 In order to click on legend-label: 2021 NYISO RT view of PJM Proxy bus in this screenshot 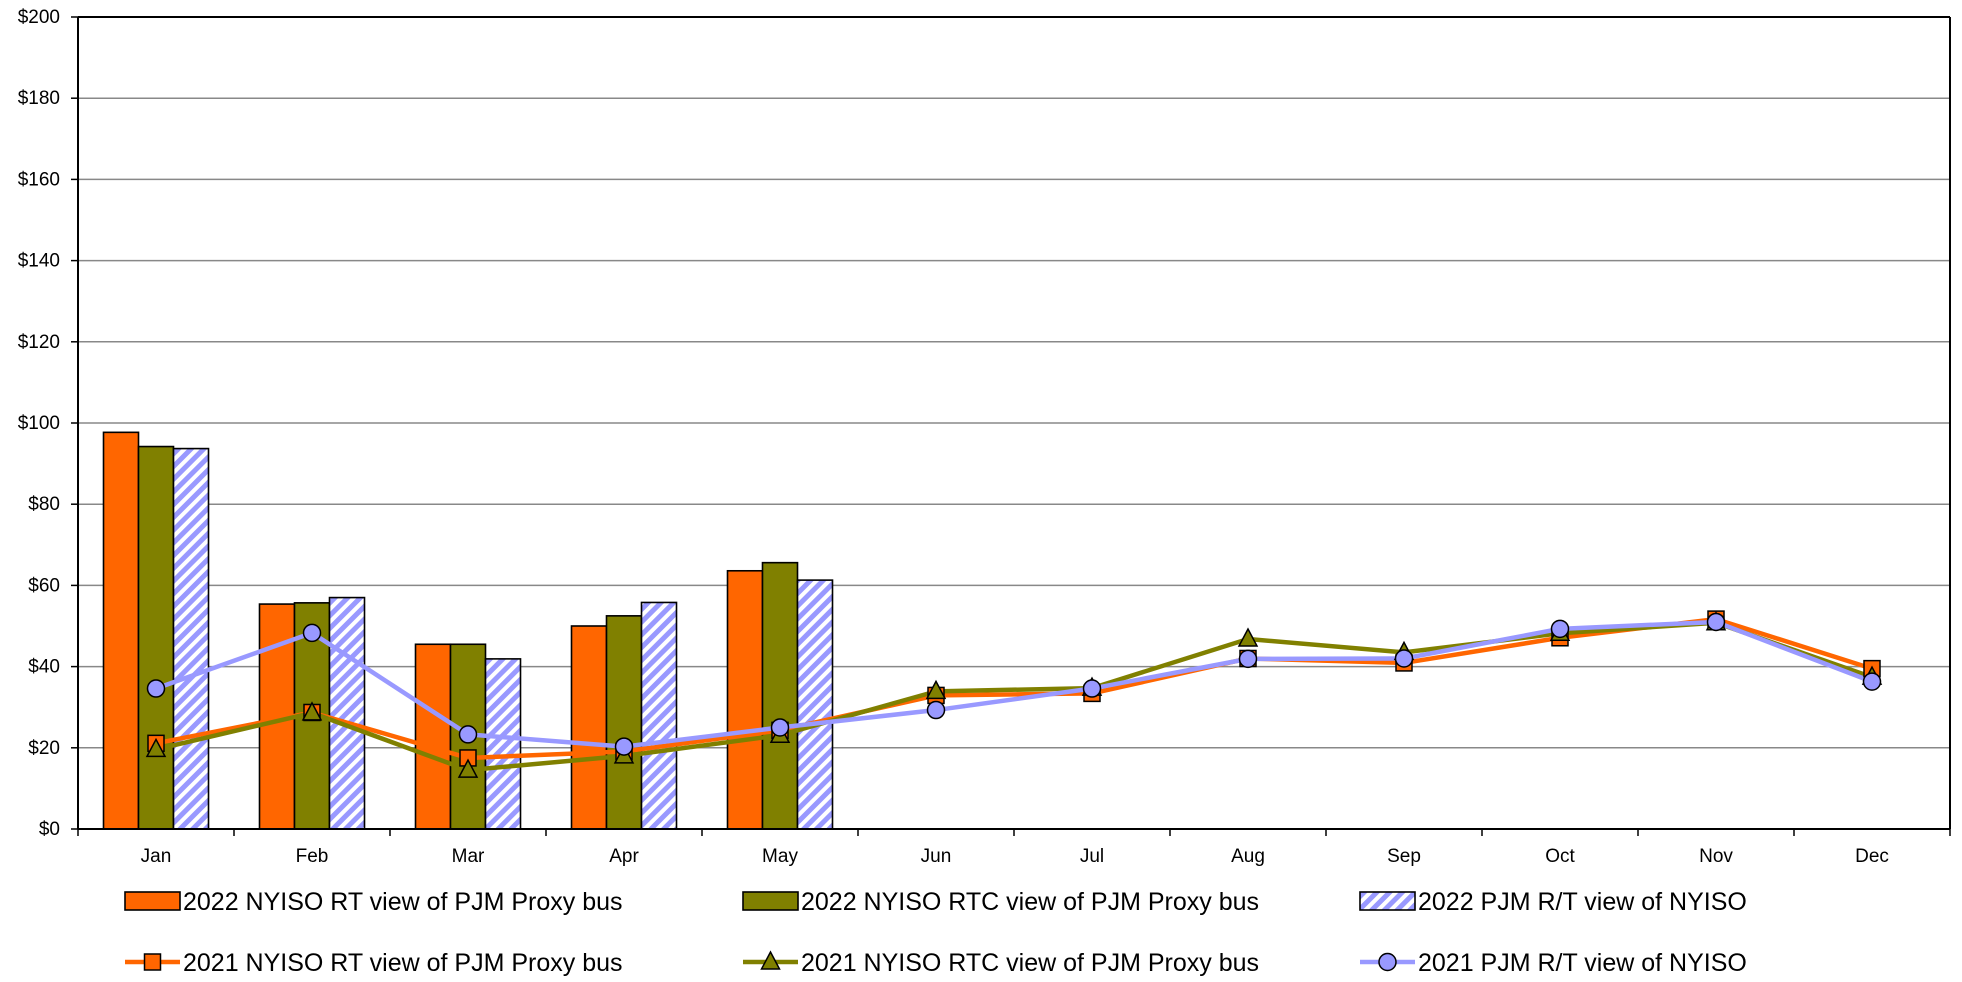, I will do `click(403, 963)`.